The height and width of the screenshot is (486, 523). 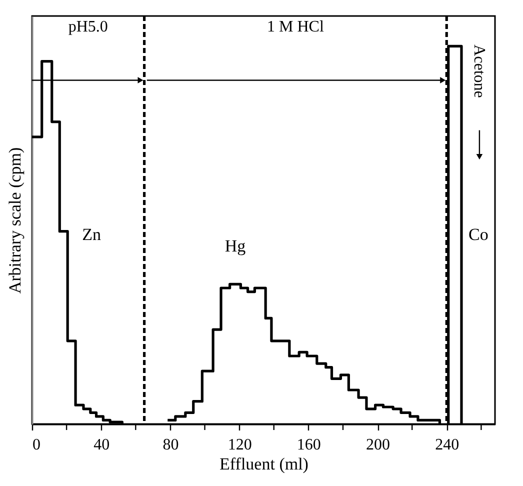 I want to click on x-tick-label: 0, so click(x=36, y=445).